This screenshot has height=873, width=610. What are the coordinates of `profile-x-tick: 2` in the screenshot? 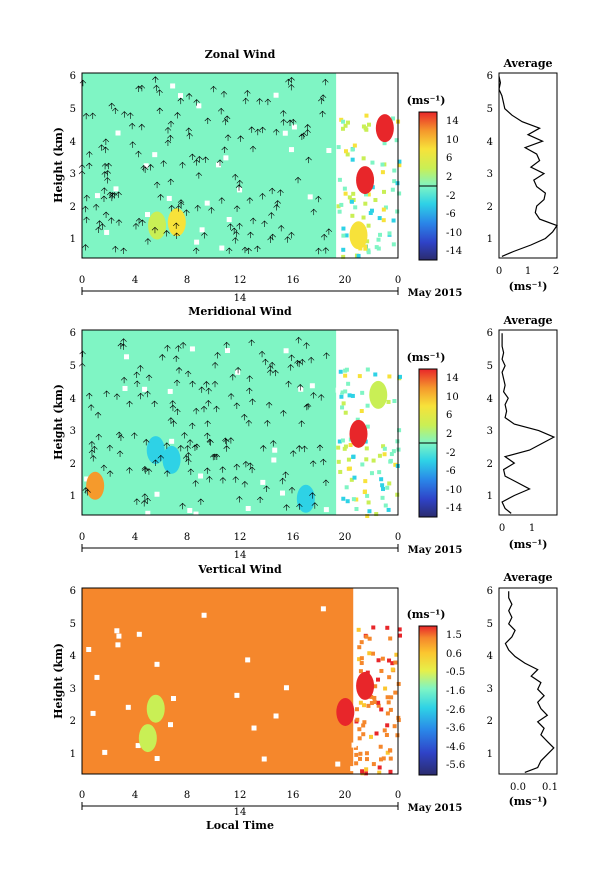 It's located at (556, 271).